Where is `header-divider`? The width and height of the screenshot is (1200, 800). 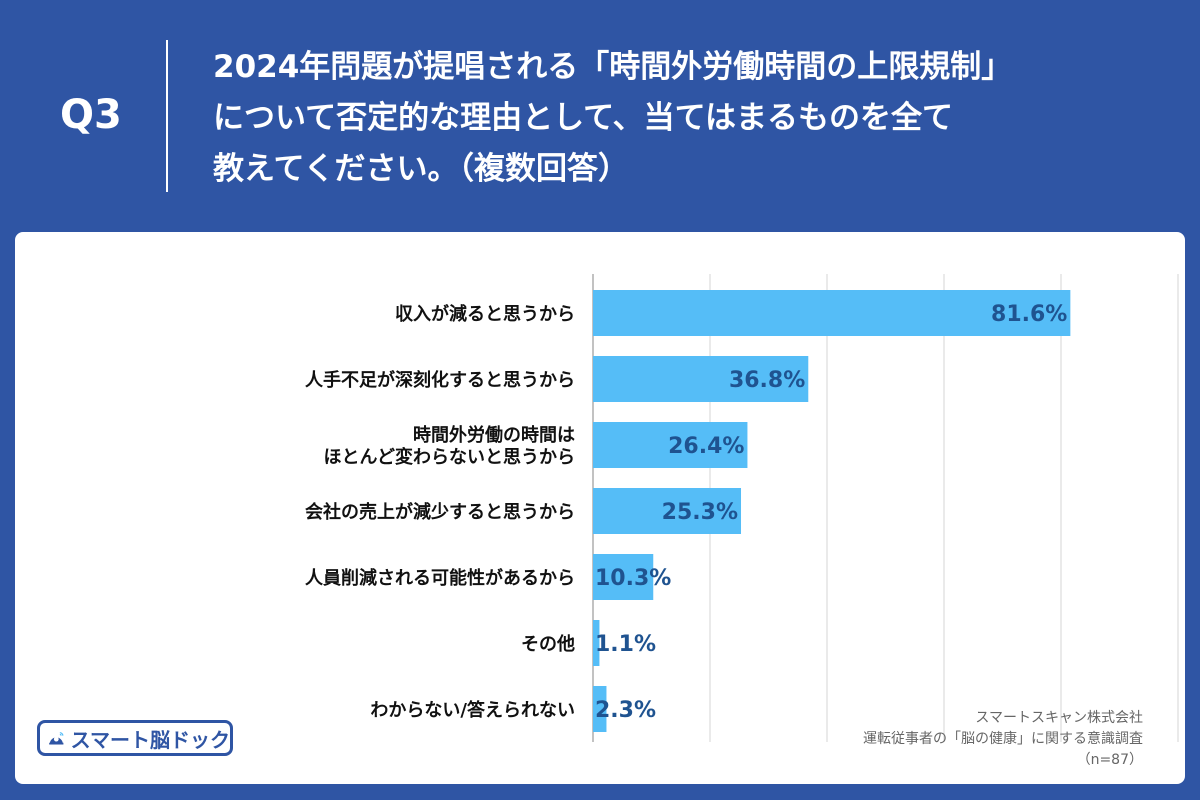
header-divider is located at coordinates (167, 116).